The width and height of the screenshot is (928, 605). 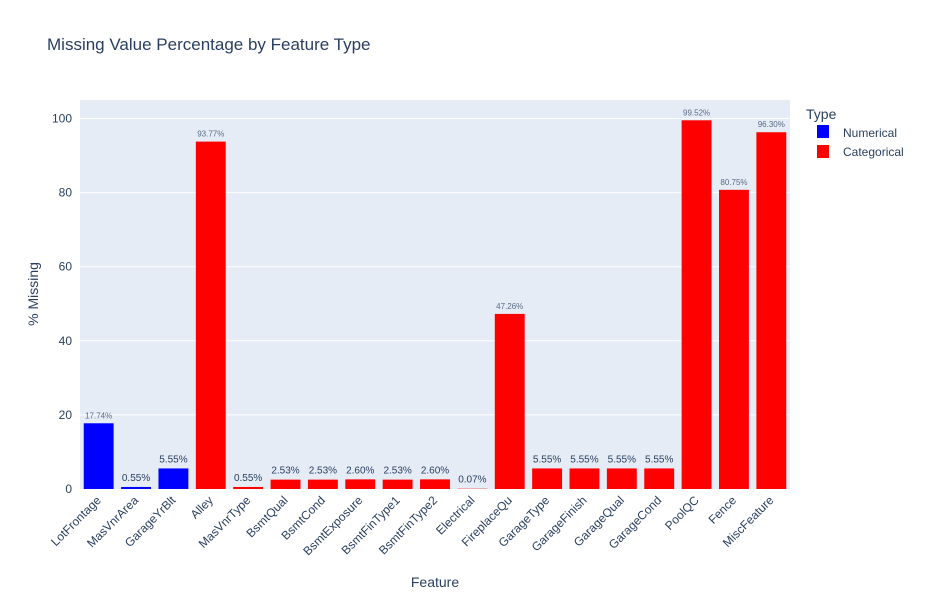 I want to click on legend-swatch-numerical, so click(x=823, y=131).